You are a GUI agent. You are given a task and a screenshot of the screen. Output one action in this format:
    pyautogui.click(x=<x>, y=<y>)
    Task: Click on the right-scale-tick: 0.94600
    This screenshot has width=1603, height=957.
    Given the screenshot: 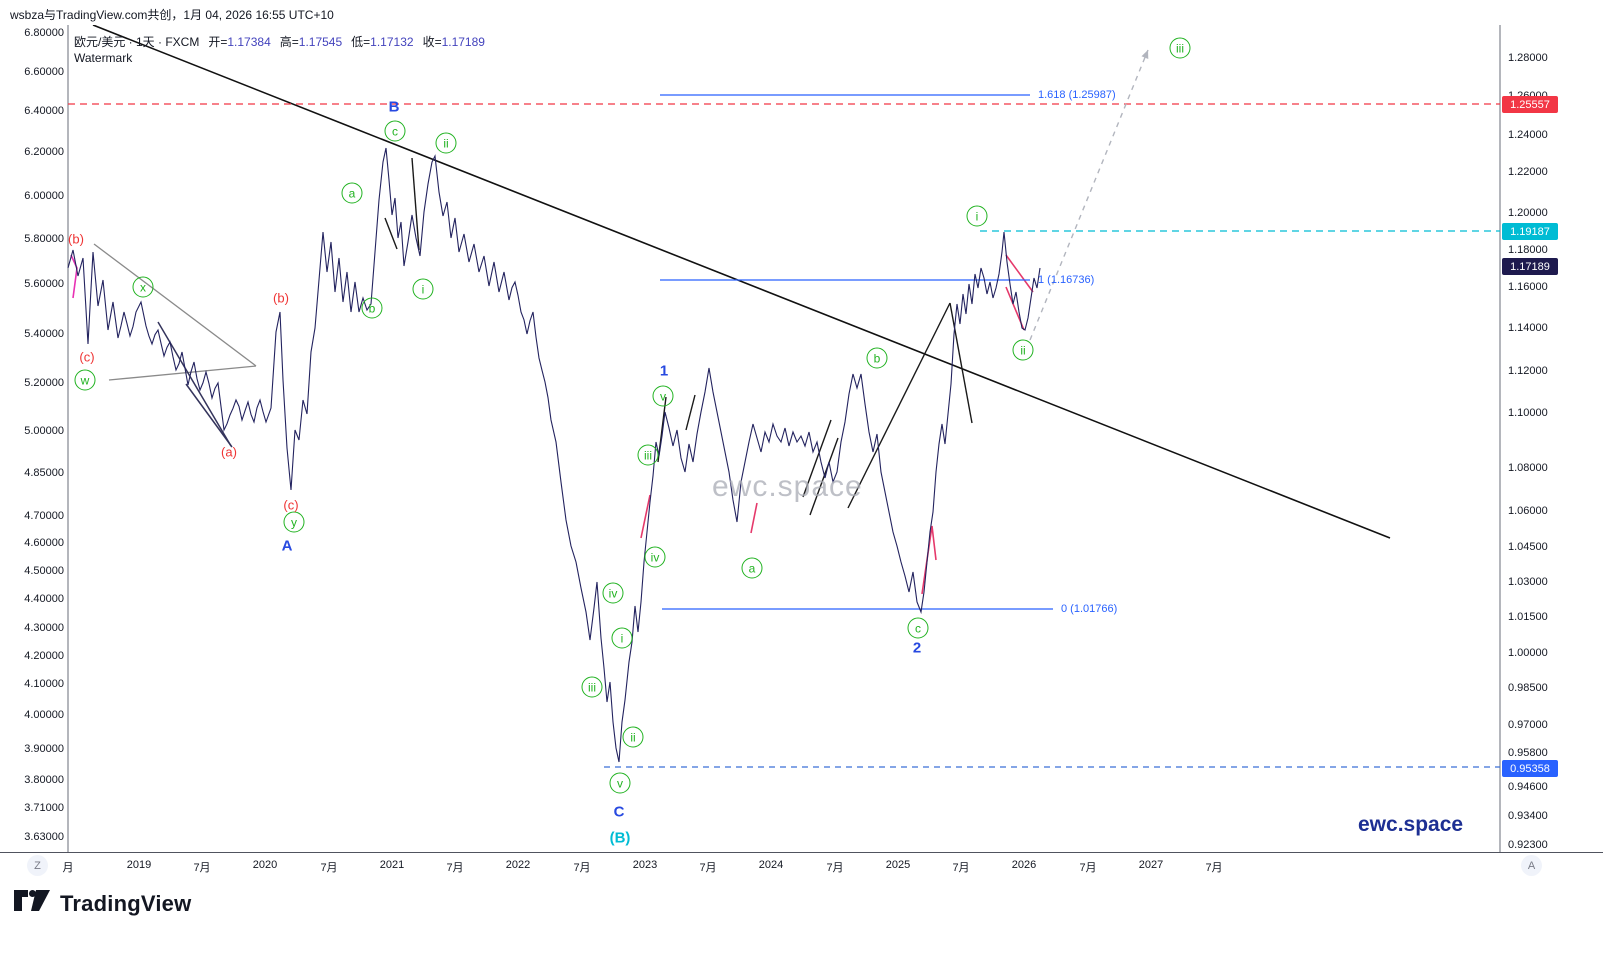 What is the action you would take?
    pyautogui.click(x=1528, y=787)
    